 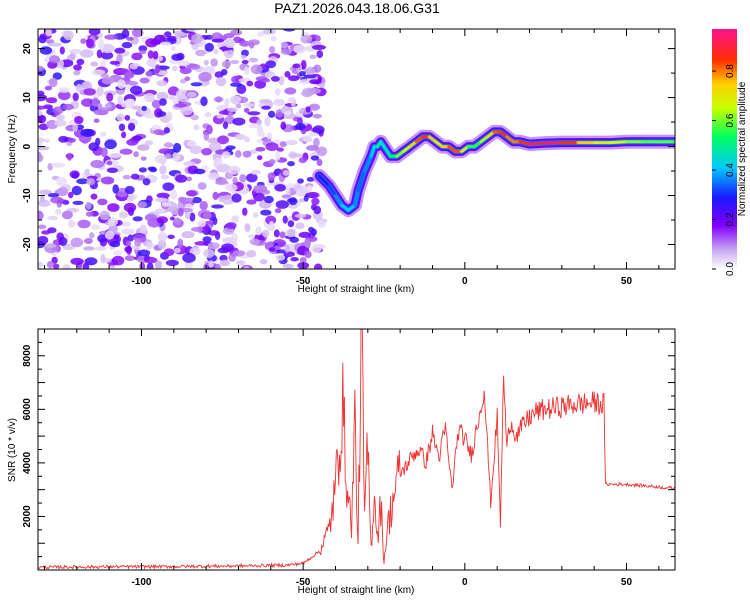 I want to click on ridge-segment, so click(x=324, y=181).